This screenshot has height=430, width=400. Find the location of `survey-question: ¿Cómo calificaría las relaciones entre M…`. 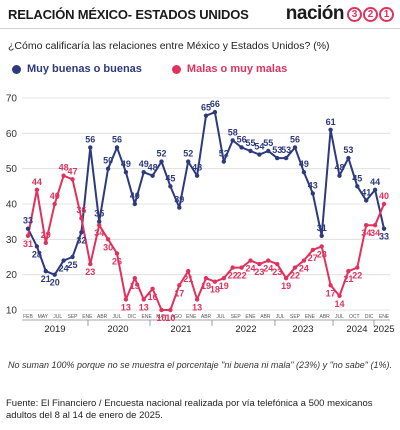

survey-question: ¿Cómo calificaría las relaciones entre M… is located at coordinates (169, 46).